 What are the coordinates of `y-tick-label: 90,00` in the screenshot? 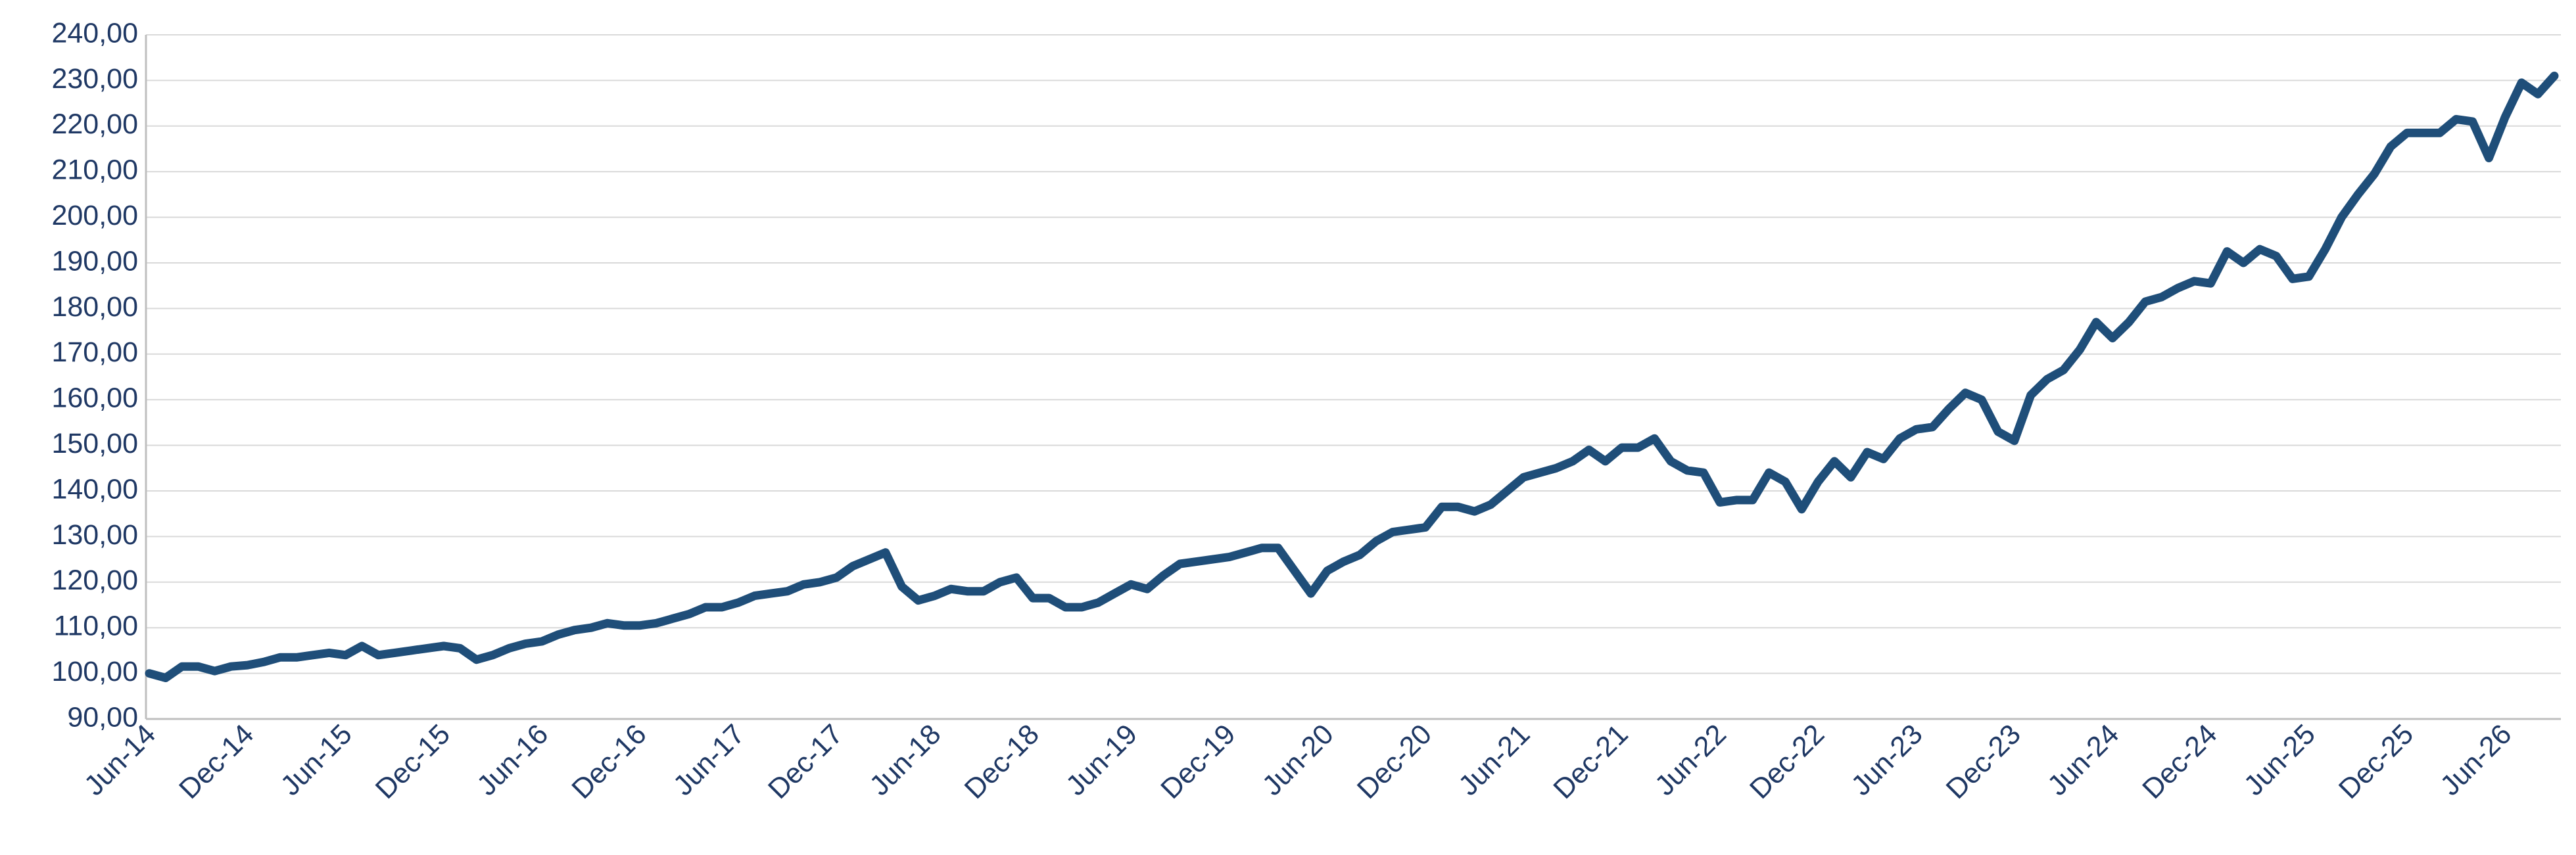 It's located at (102, 717).